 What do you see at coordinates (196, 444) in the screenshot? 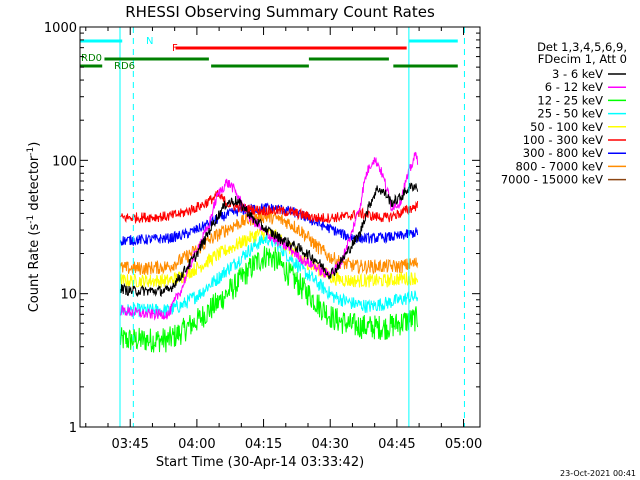
I see `x-tick-label-1: 04:00` at bounding box center [196, 444].